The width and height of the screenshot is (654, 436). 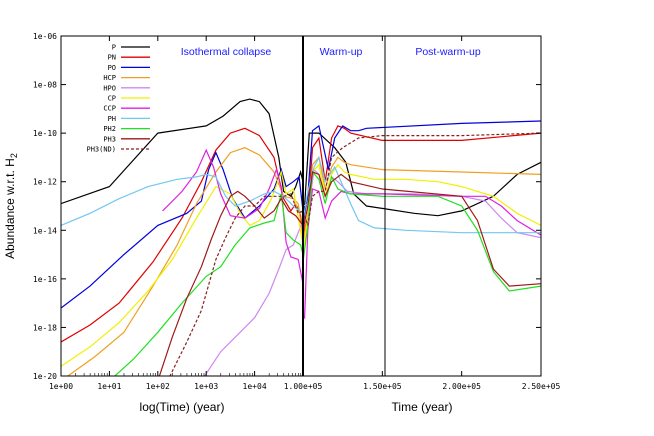 I want to click on x-tick-label: 1e+03, so click(x=206, y=386).